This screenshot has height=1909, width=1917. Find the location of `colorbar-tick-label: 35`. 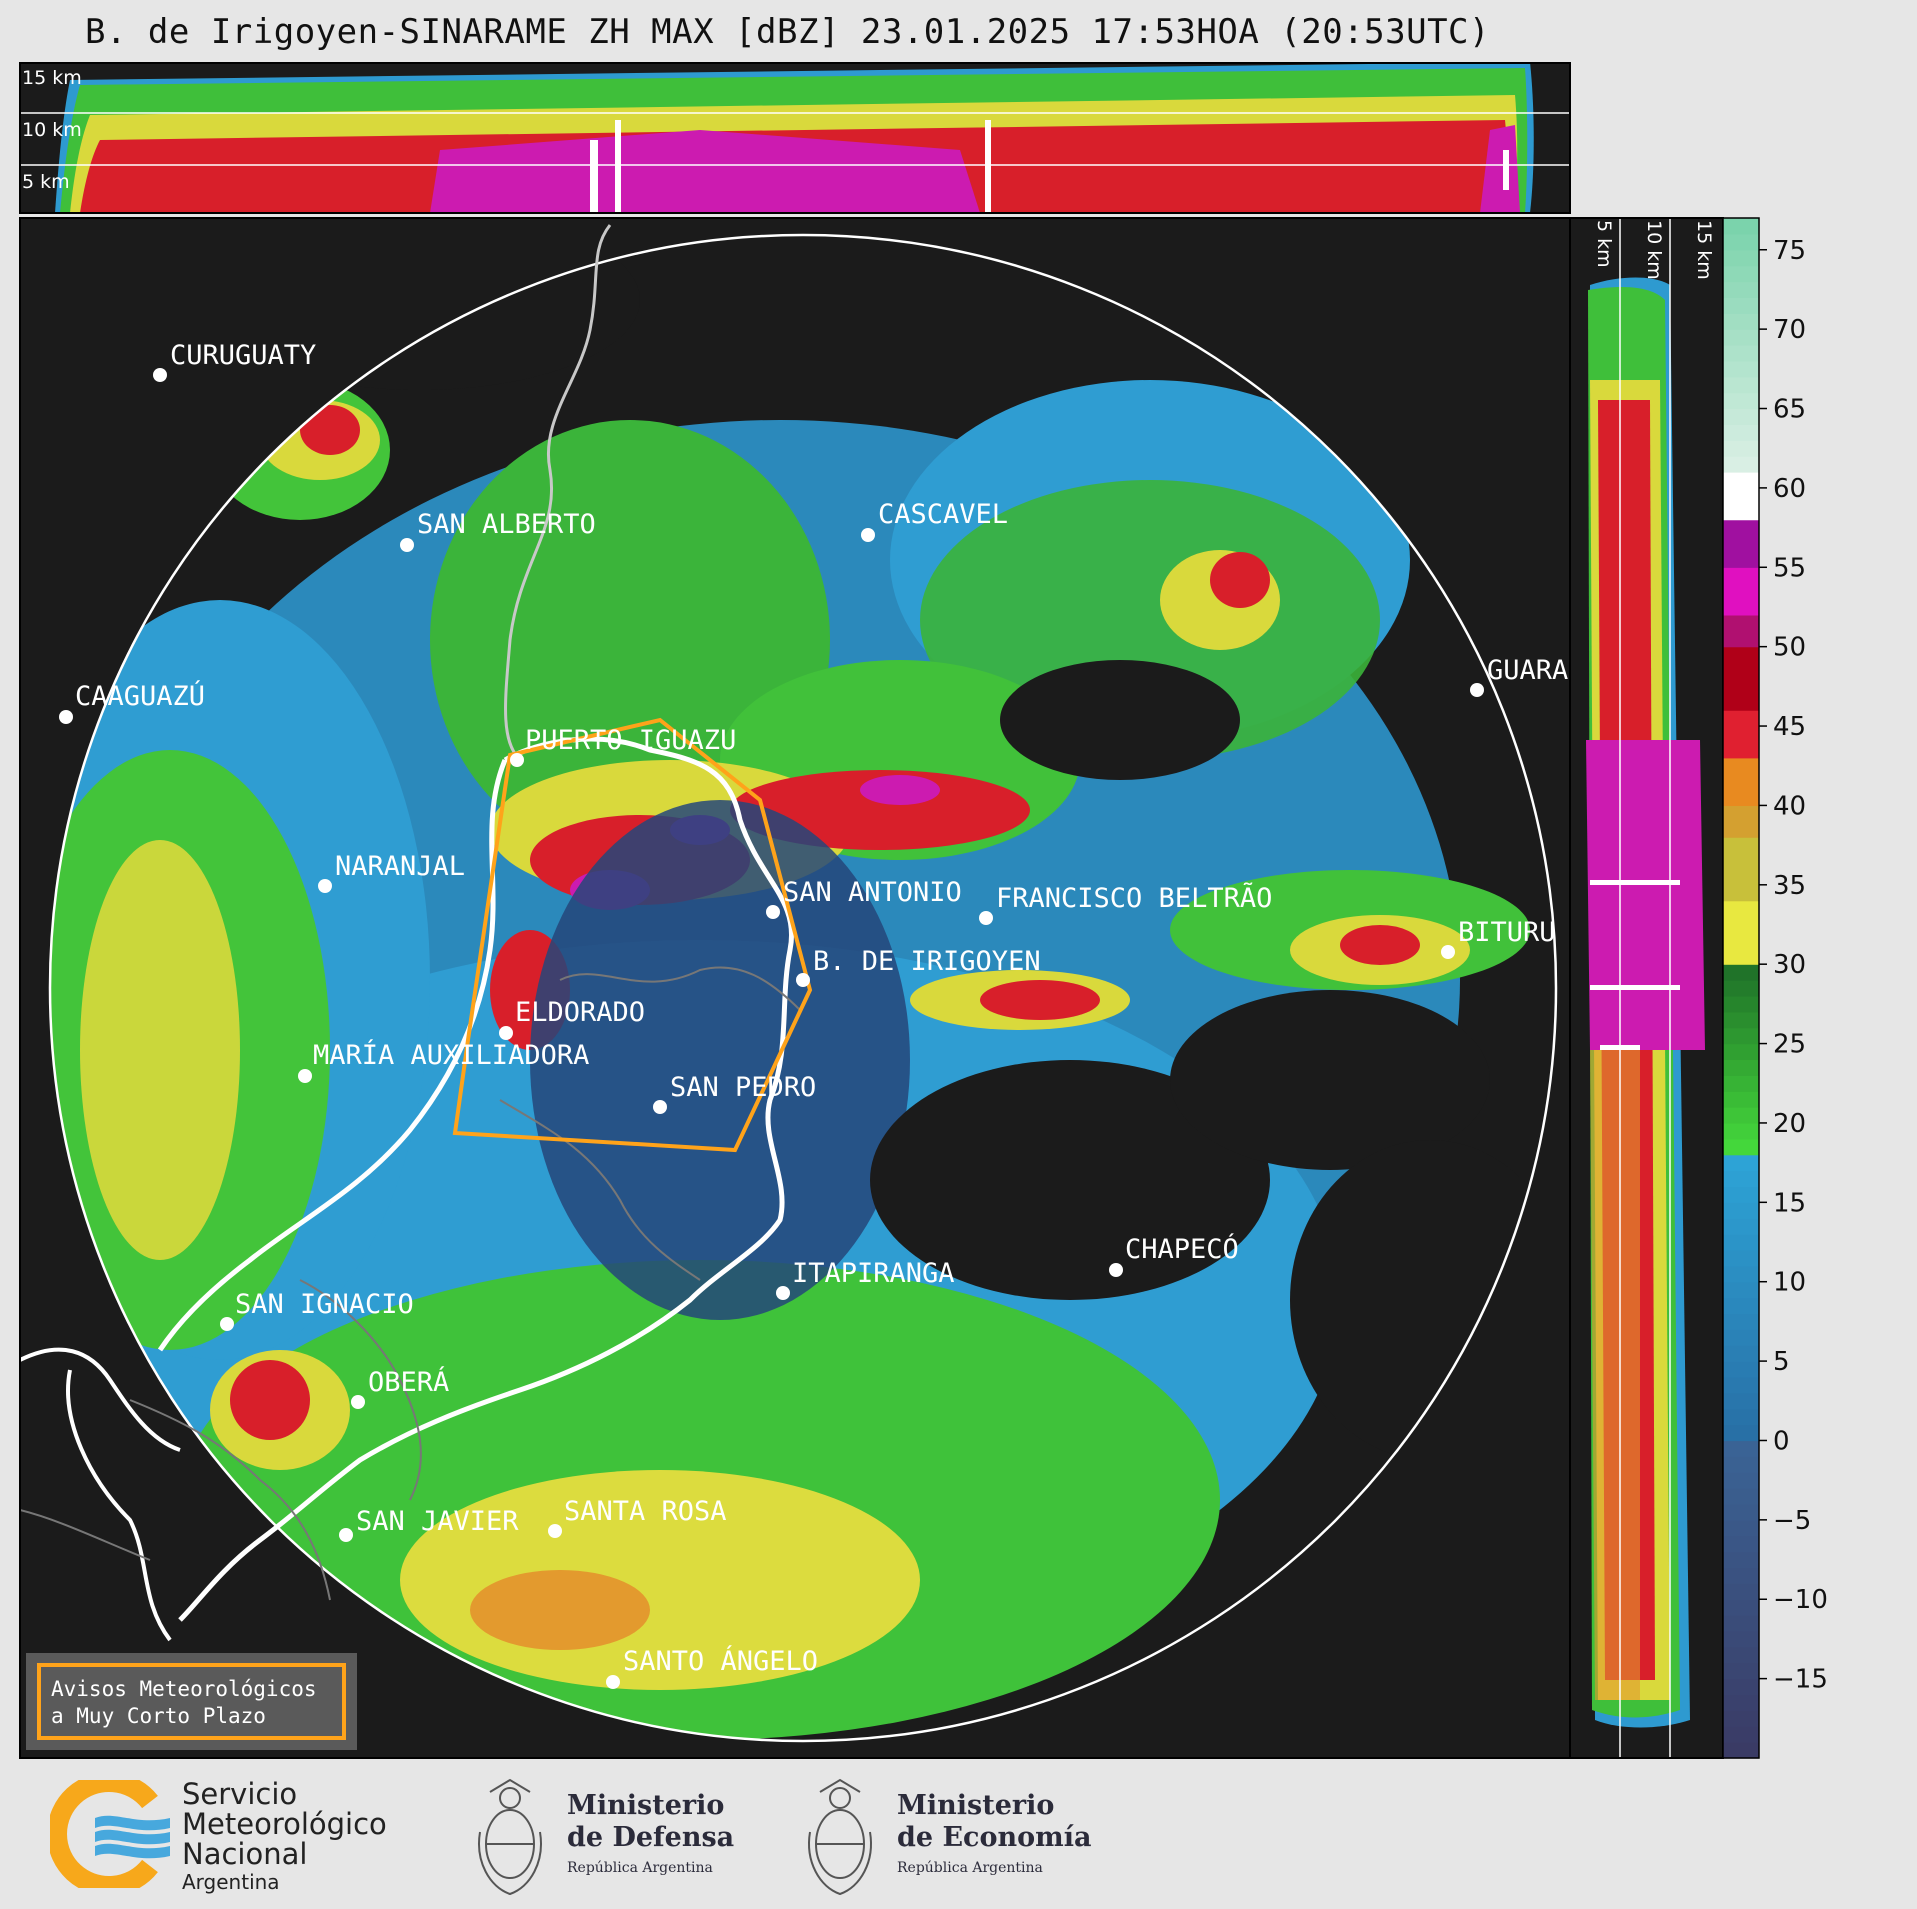

colorbar-tick-label: 35 is located at coordinates (1789, 886).